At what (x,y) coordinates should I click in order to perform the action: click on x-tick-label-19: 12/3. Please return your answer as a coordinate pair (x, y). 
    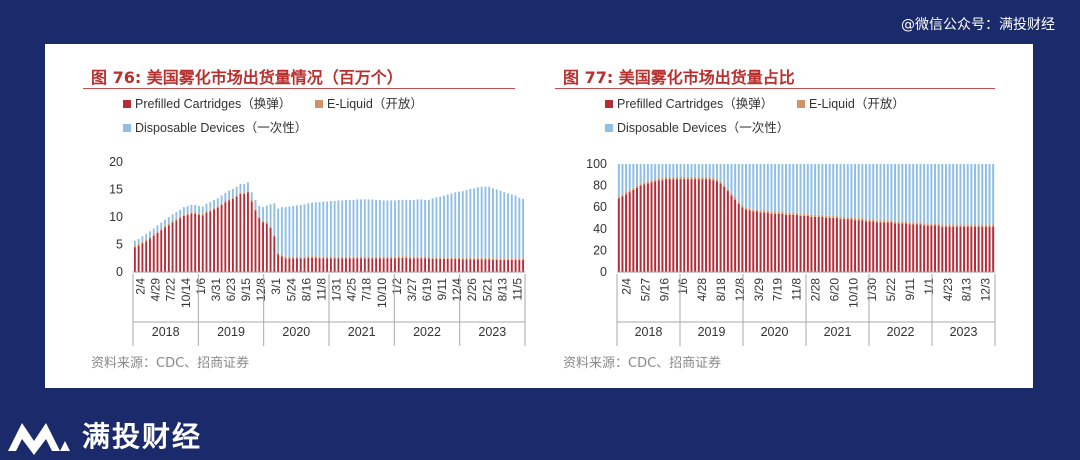
    Looking at the image, I should click on (986, 290).